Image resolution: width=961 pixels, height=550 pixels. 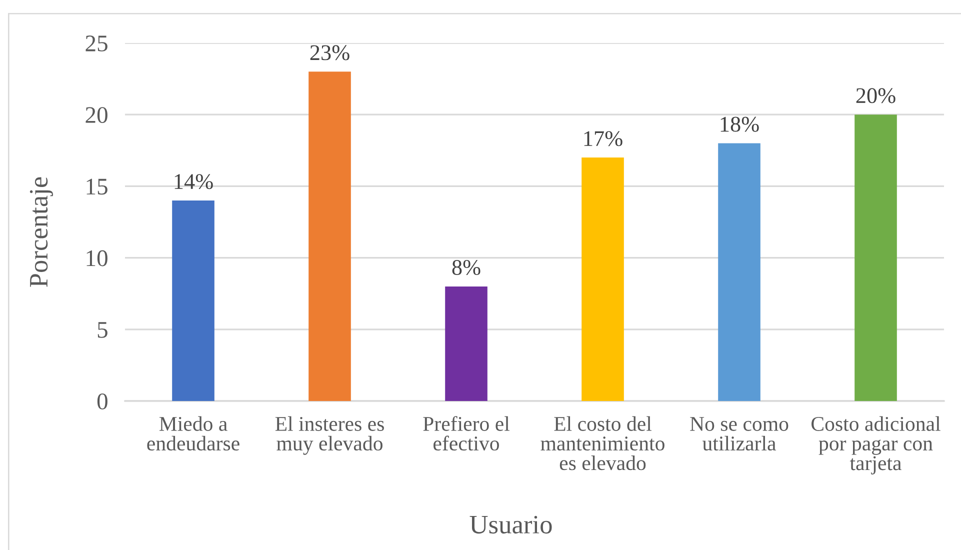 I want to click on x-tick-label: El insteres es muy elevado, so click(x=329, y=435).